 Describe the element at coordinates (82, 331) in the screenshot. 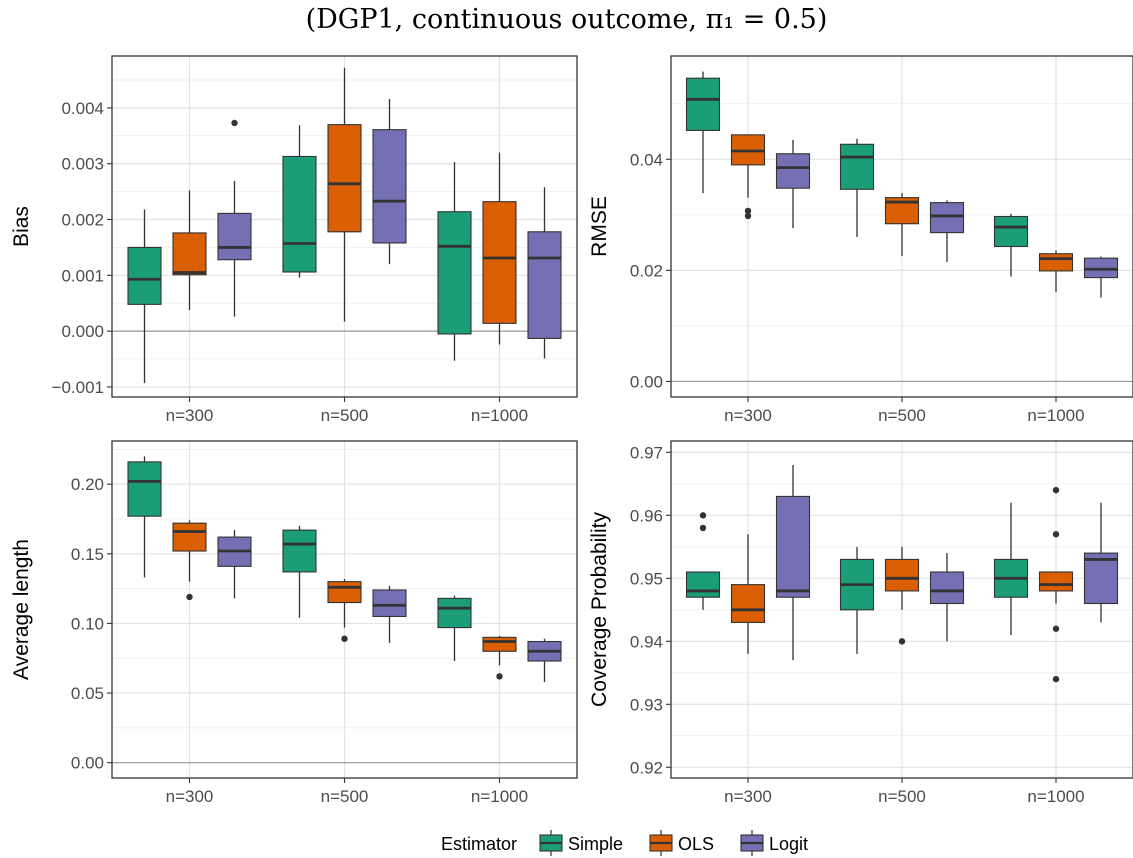

I see `y-tick-label: 0.000` at that location.